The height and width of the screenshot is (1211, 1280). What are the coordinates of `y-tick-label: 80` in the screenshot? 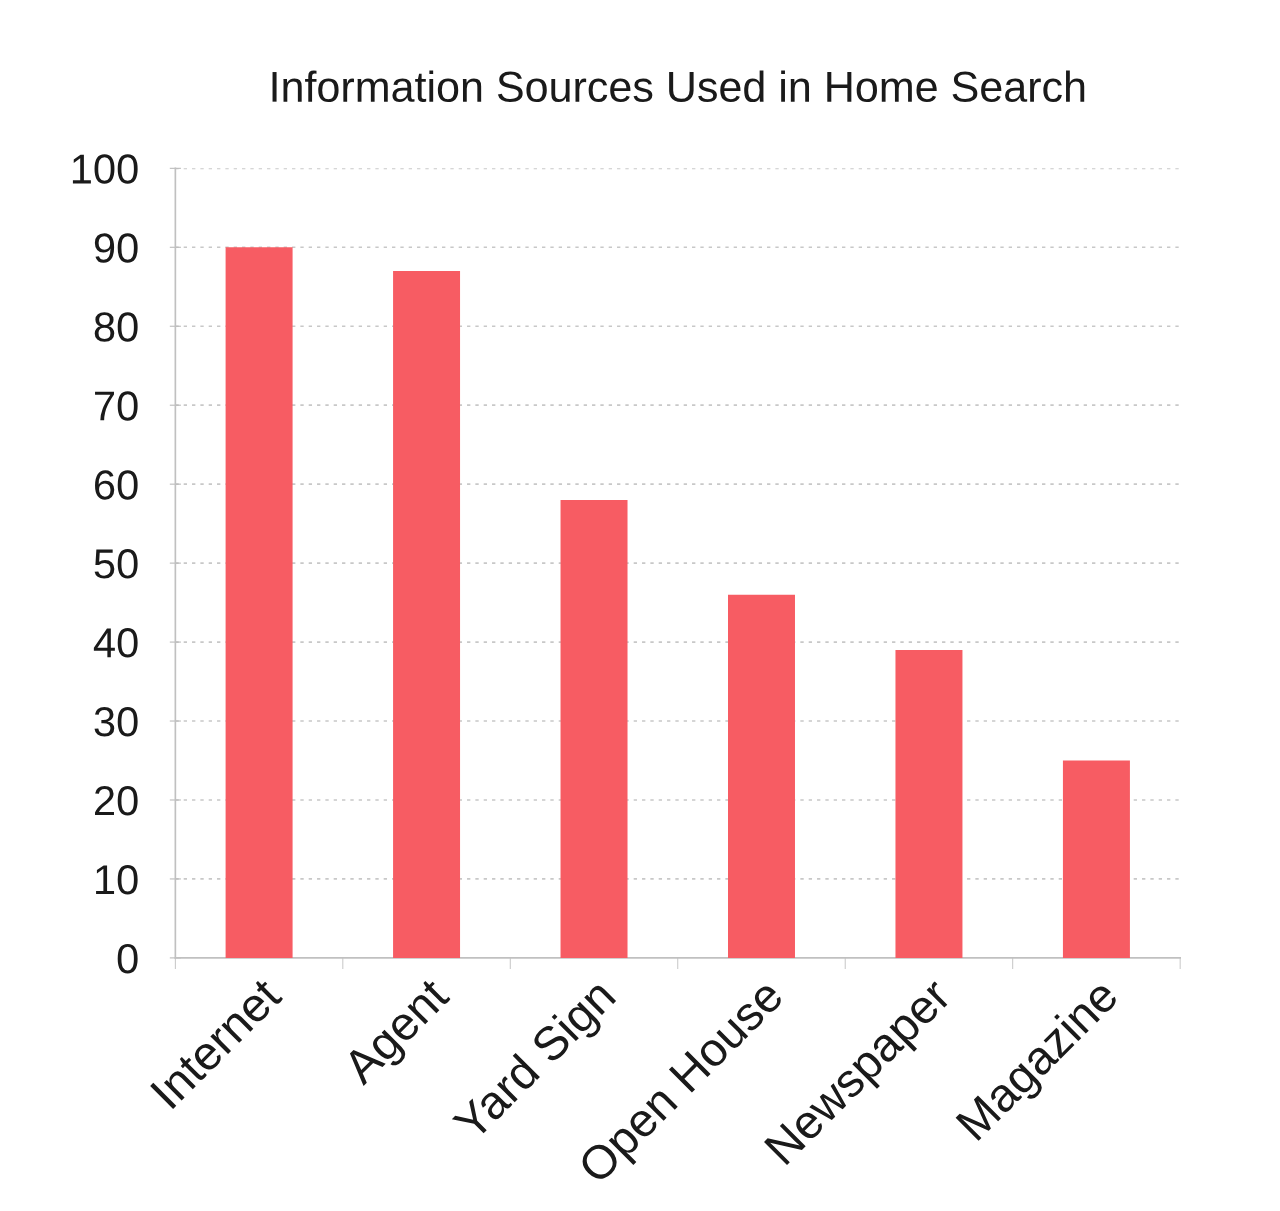 It's located at (116, 327).